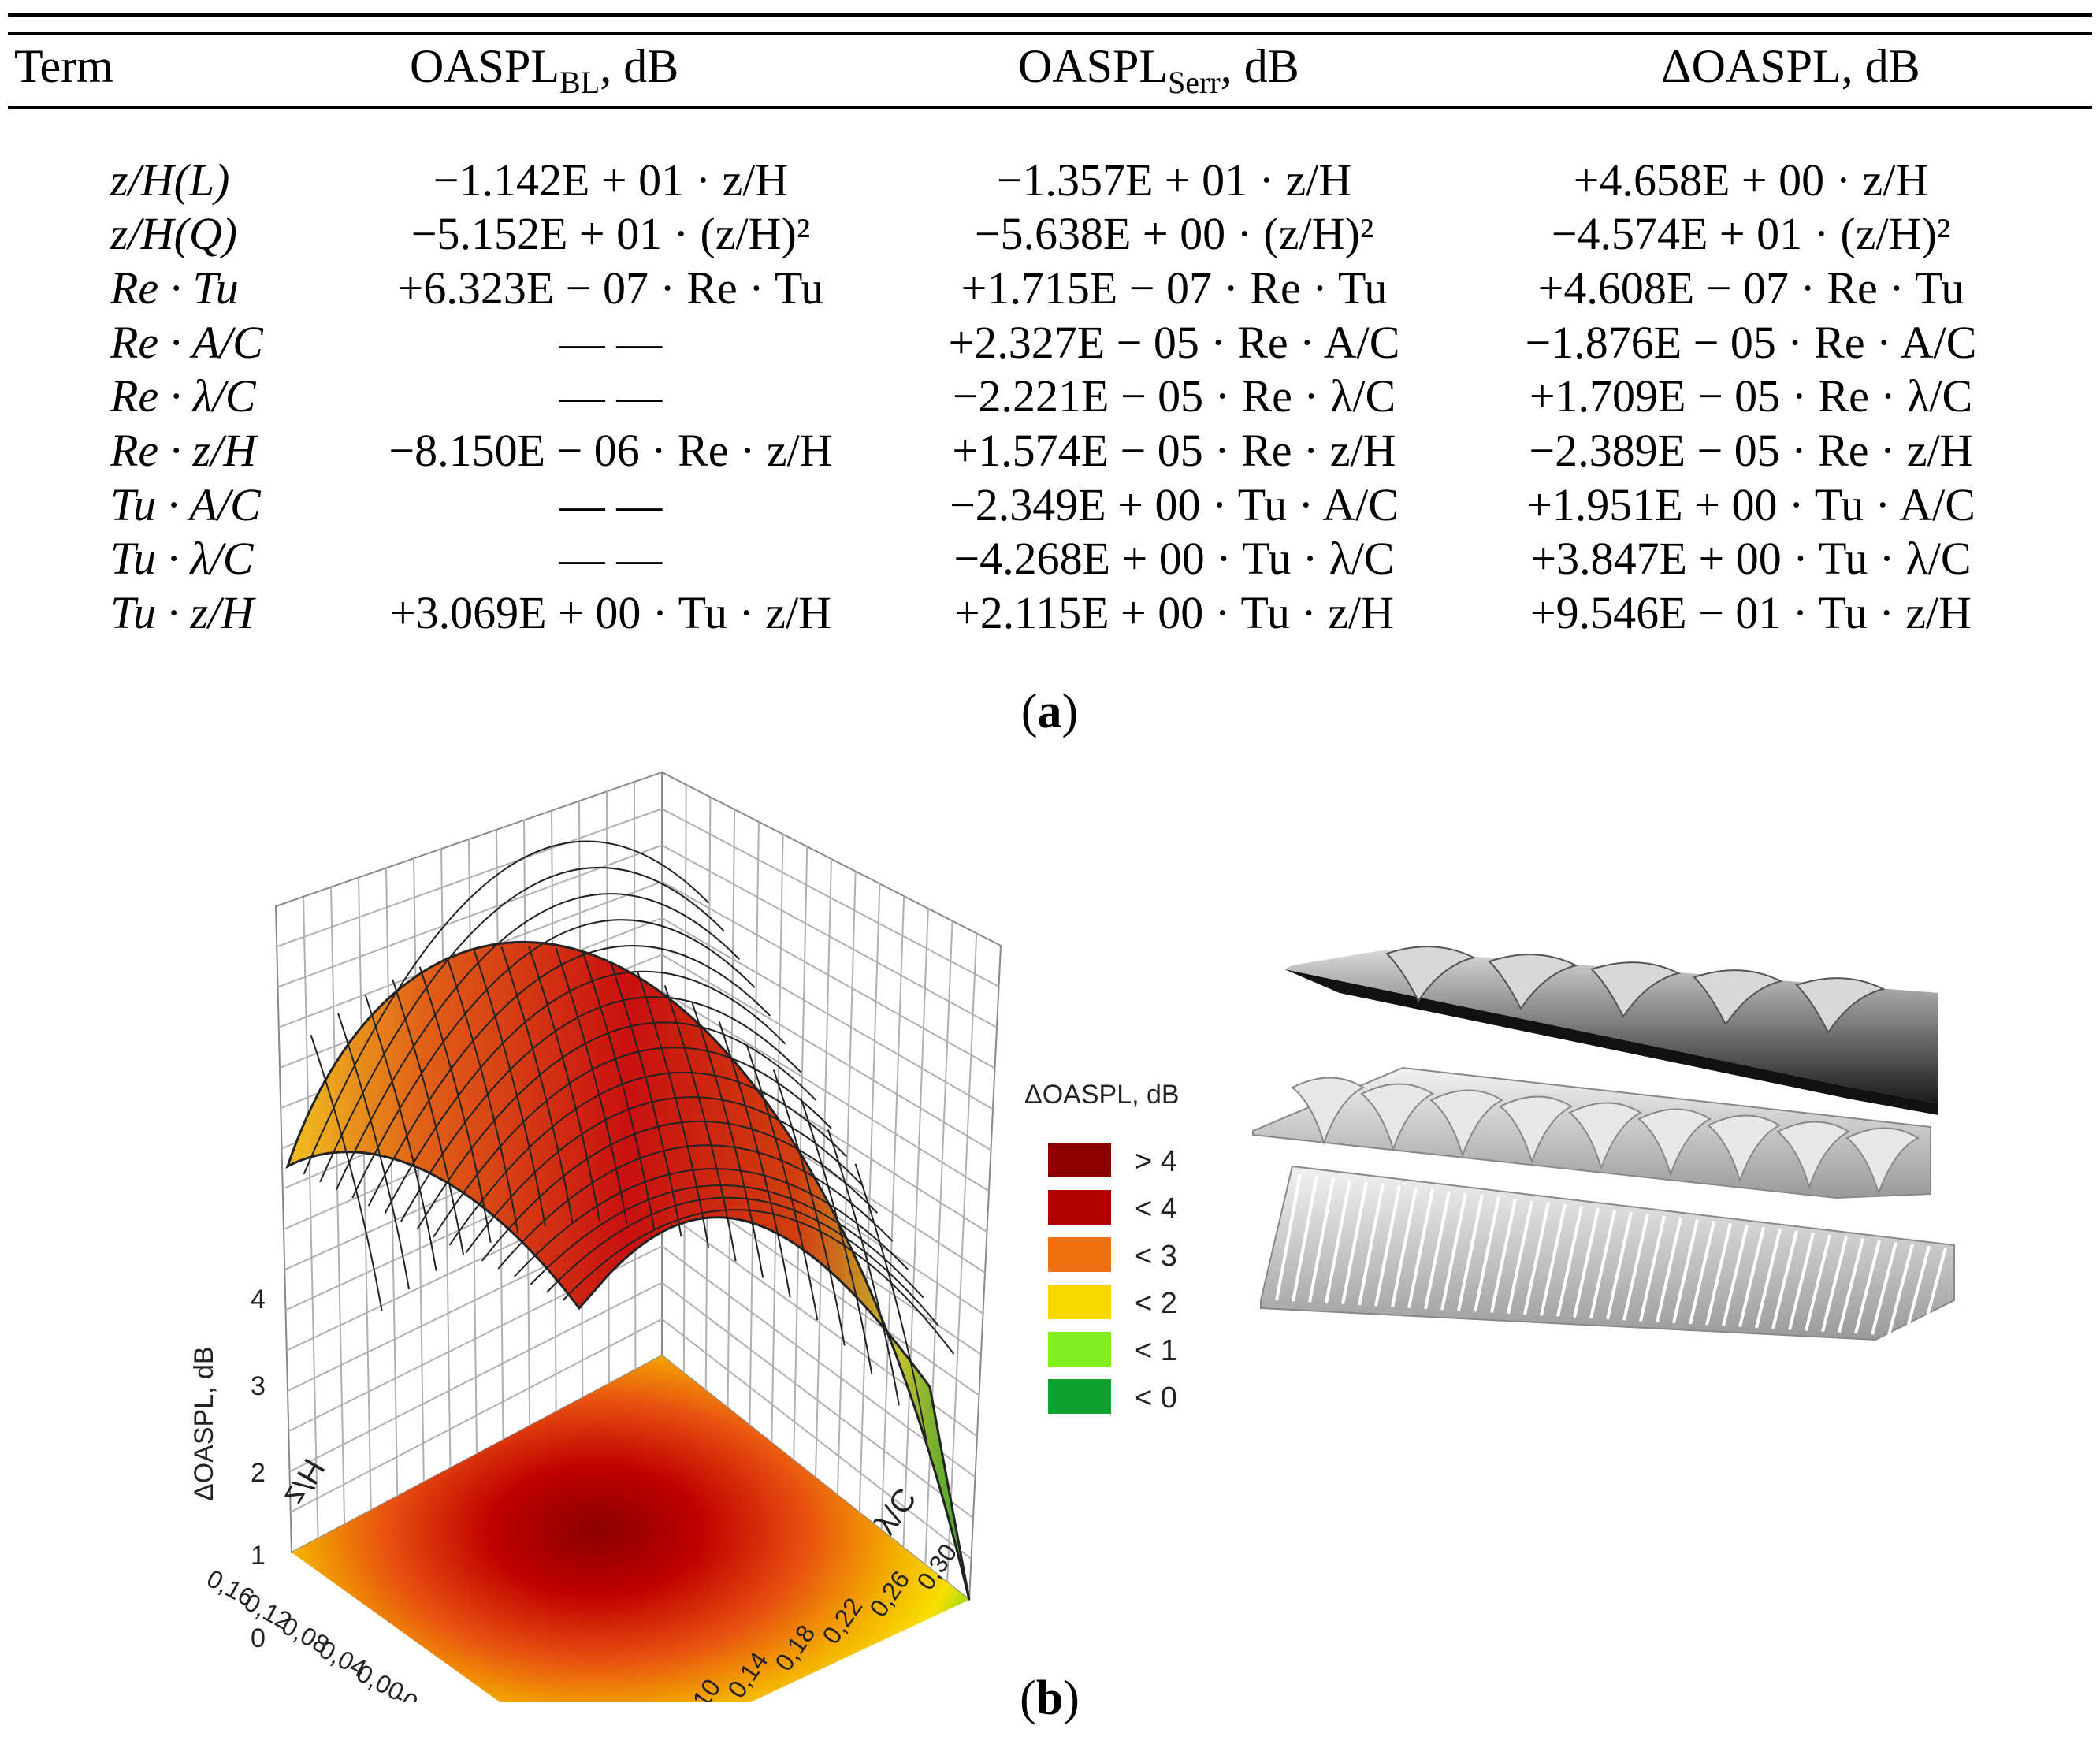  Describe the element at coordinates (1750, 504) in the screenshot. I see `delta-cell: +1.951E + 00 · Tu · A/C` at that location.